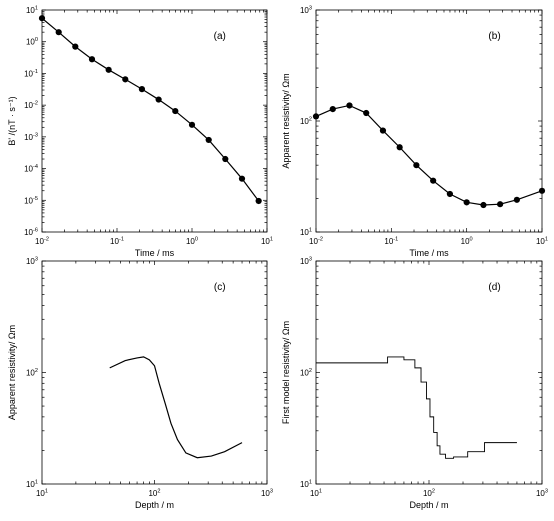 The width and height of the screenshot is (554, 521). Describe the element at coordinates (31, 74) in the screenshot. I see `y-tick-label: 10⁻¹` at that location.